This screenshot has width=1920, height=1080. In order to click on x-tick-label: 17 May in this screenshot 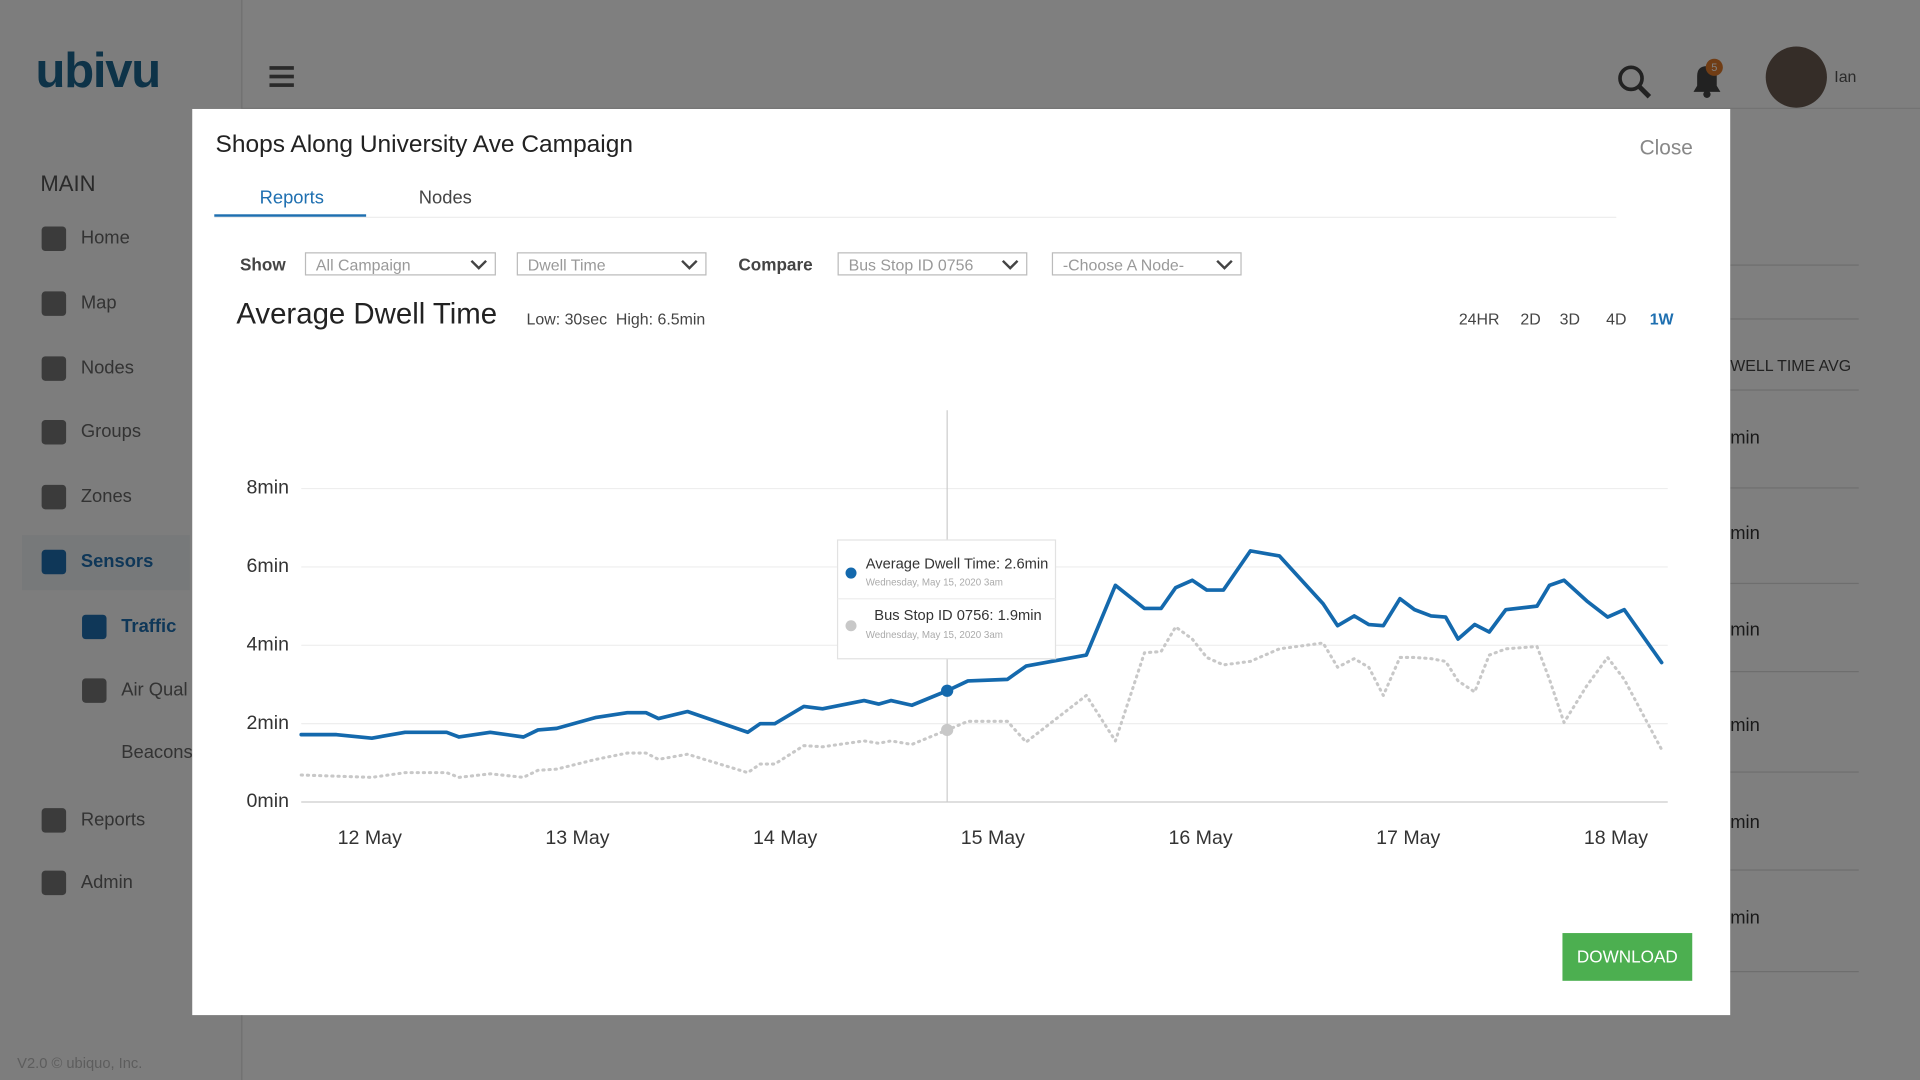, I will do `click(1408, 838)`.